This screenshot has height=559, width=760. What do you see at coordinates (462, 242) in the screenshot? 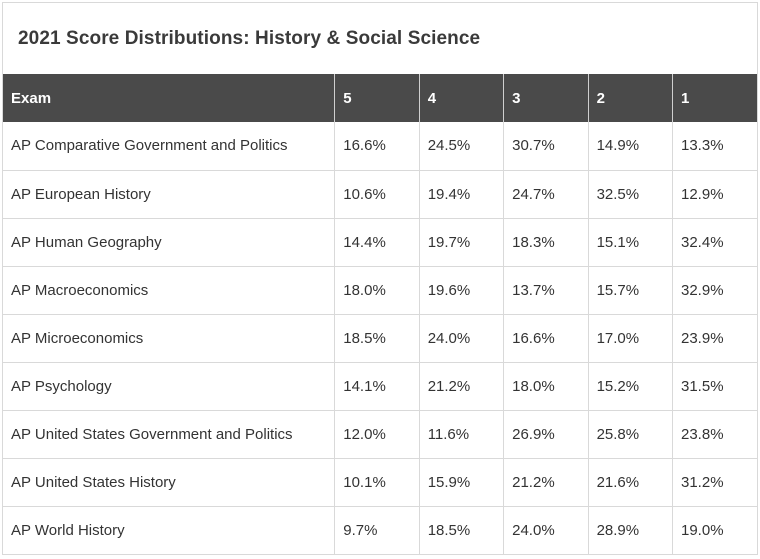
I see `score-4-cell: 19.7%` at bounding box center [462, 242].